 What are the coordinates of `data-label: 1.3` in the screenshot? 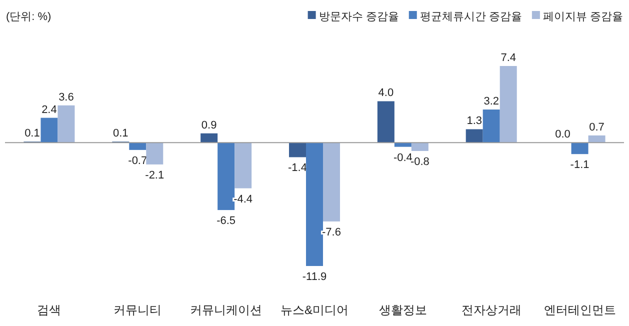 It's located at (474, 121).